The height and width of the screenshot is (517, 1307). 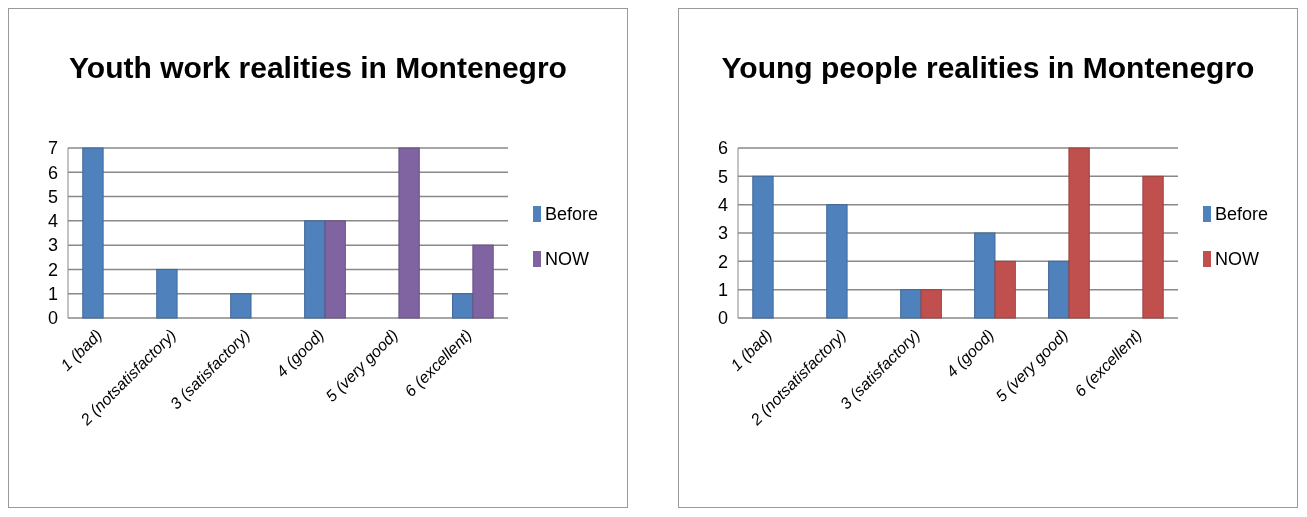 What do you see at coordinates (52, 148) in the screenshot?
I see `y-tick-label: 7` at bounding box center [52, 148].